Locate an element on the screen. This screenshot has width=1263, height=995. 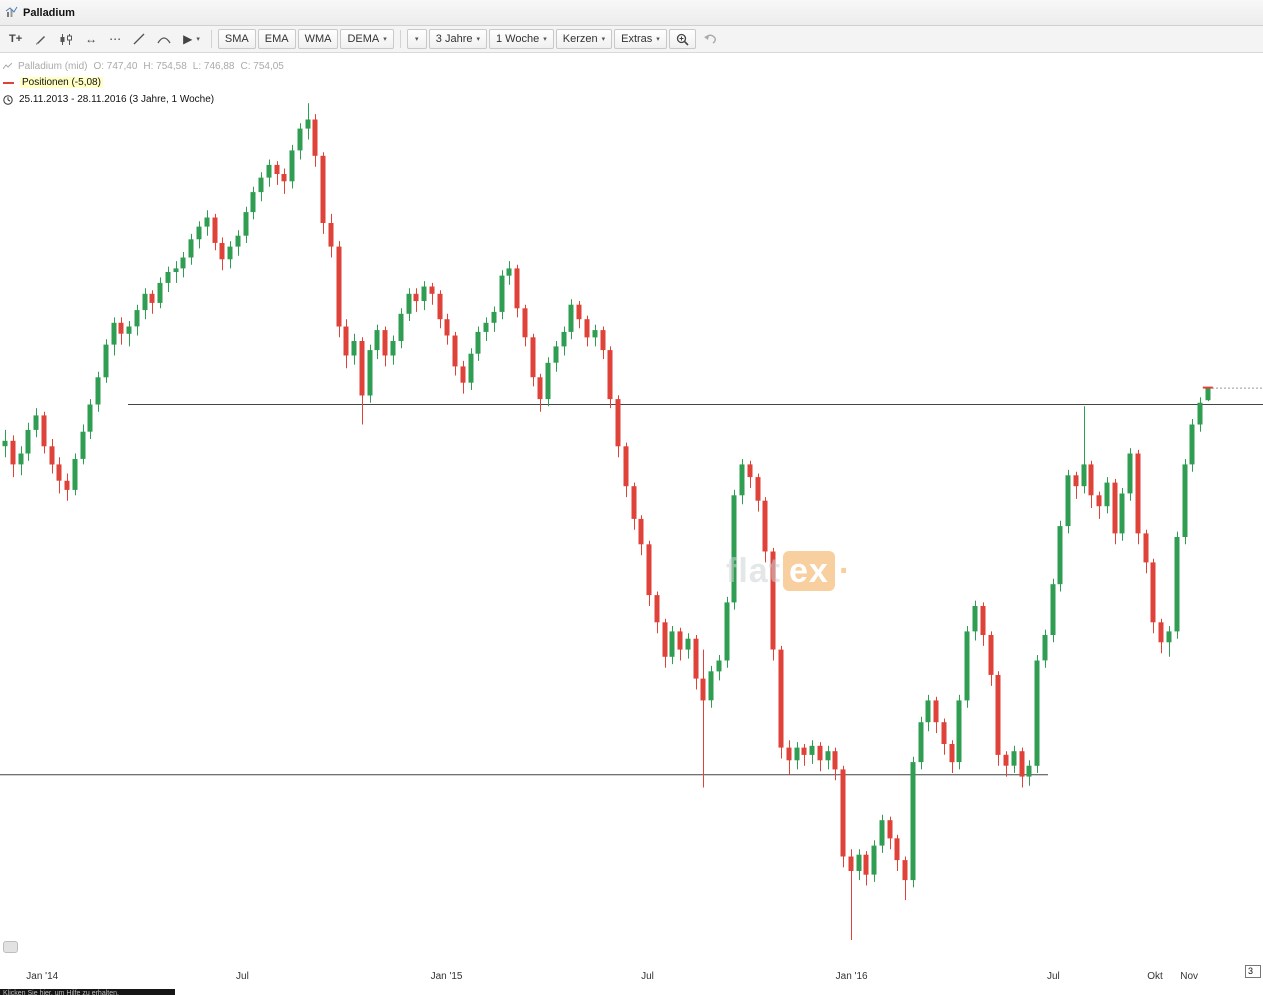
price-axis-corner-box: 3 is located at coordinates (1253, 971).